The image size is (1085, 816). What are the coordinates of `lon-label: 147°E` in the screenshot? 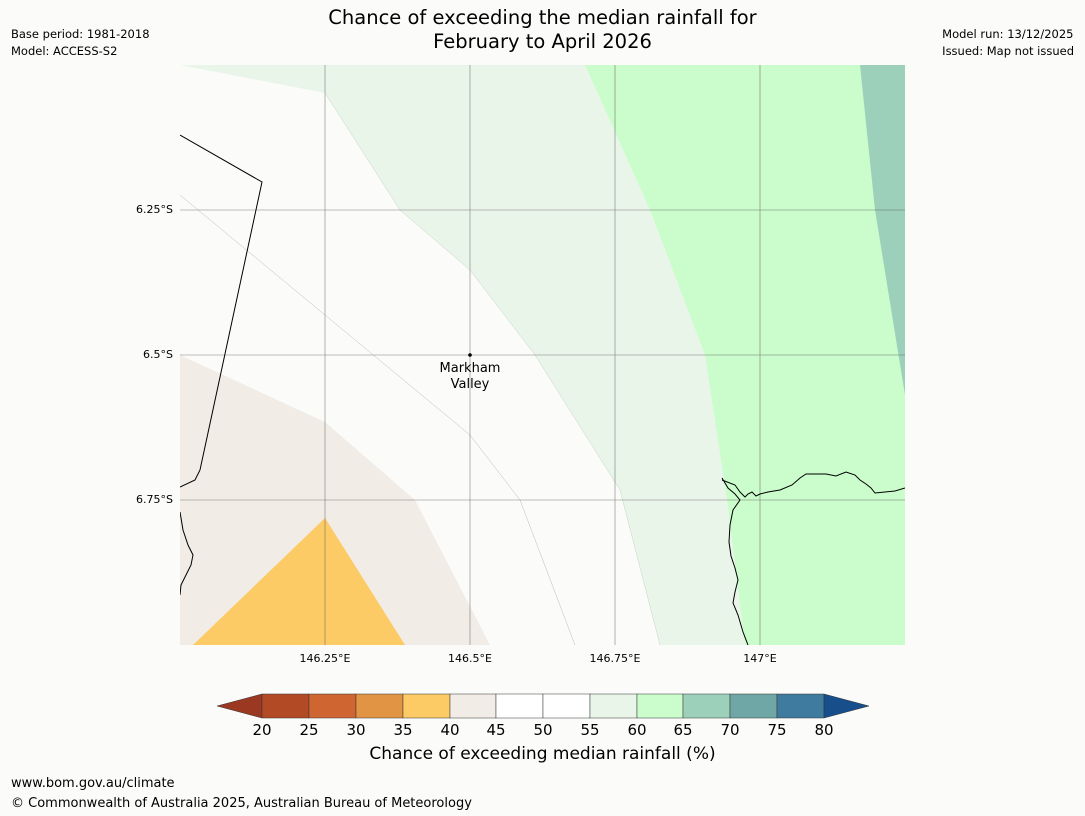 It's located at (759, 658).